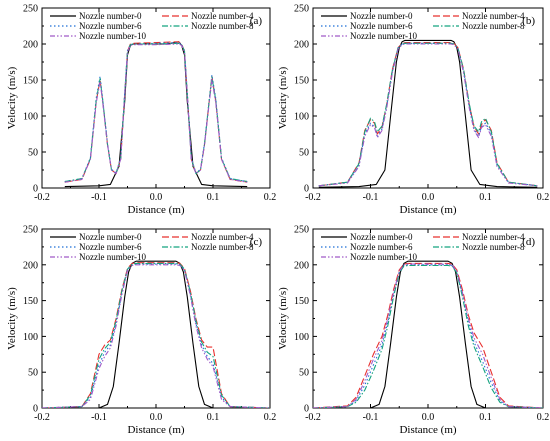 The height and width of the screenshot is (441, 550). I want to click on panel-label: (d), so click(528, 242).